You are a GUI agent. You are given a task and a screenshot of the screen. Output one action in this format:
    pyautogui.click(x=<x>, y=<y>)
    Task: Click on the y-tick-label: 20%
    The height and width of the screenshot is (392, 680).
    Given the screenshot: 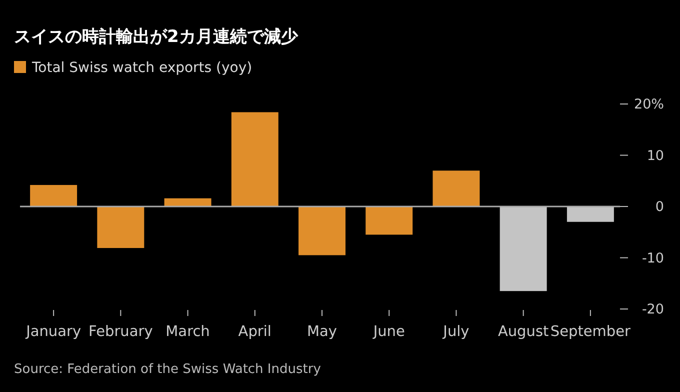 What is the action you would take?
    pyautogui.click(x=649, y=104)
    